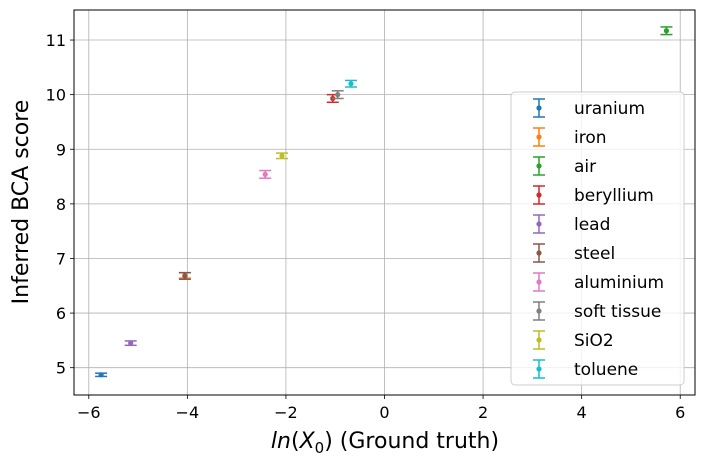  What do you see at coordinates (614, 196) in the screenshot?
I see `legend-label: beryllium` at bounding box center [614, 196].